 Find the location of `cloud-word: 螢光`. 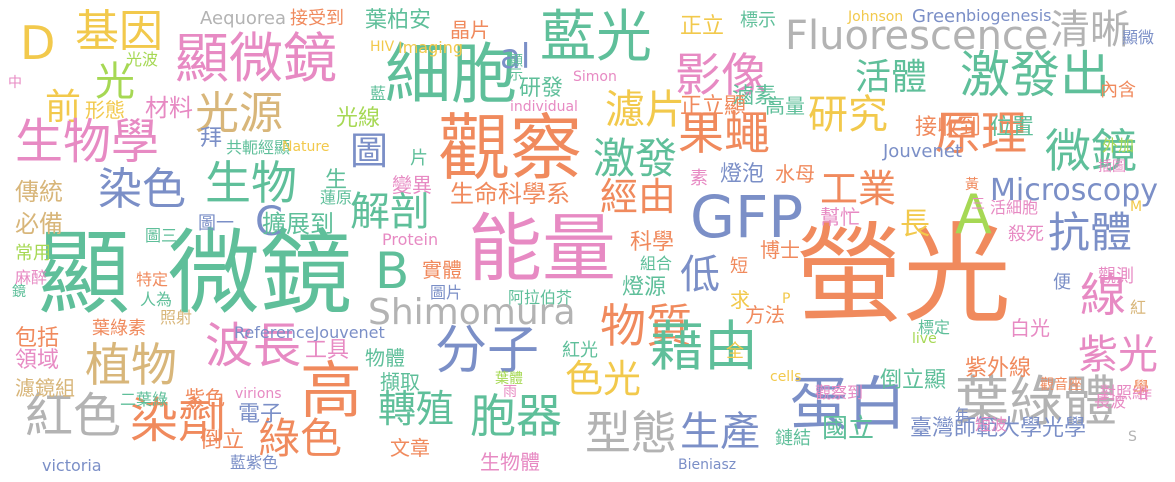

cloud-word: 螢光 is located at coordinates (903, 275).